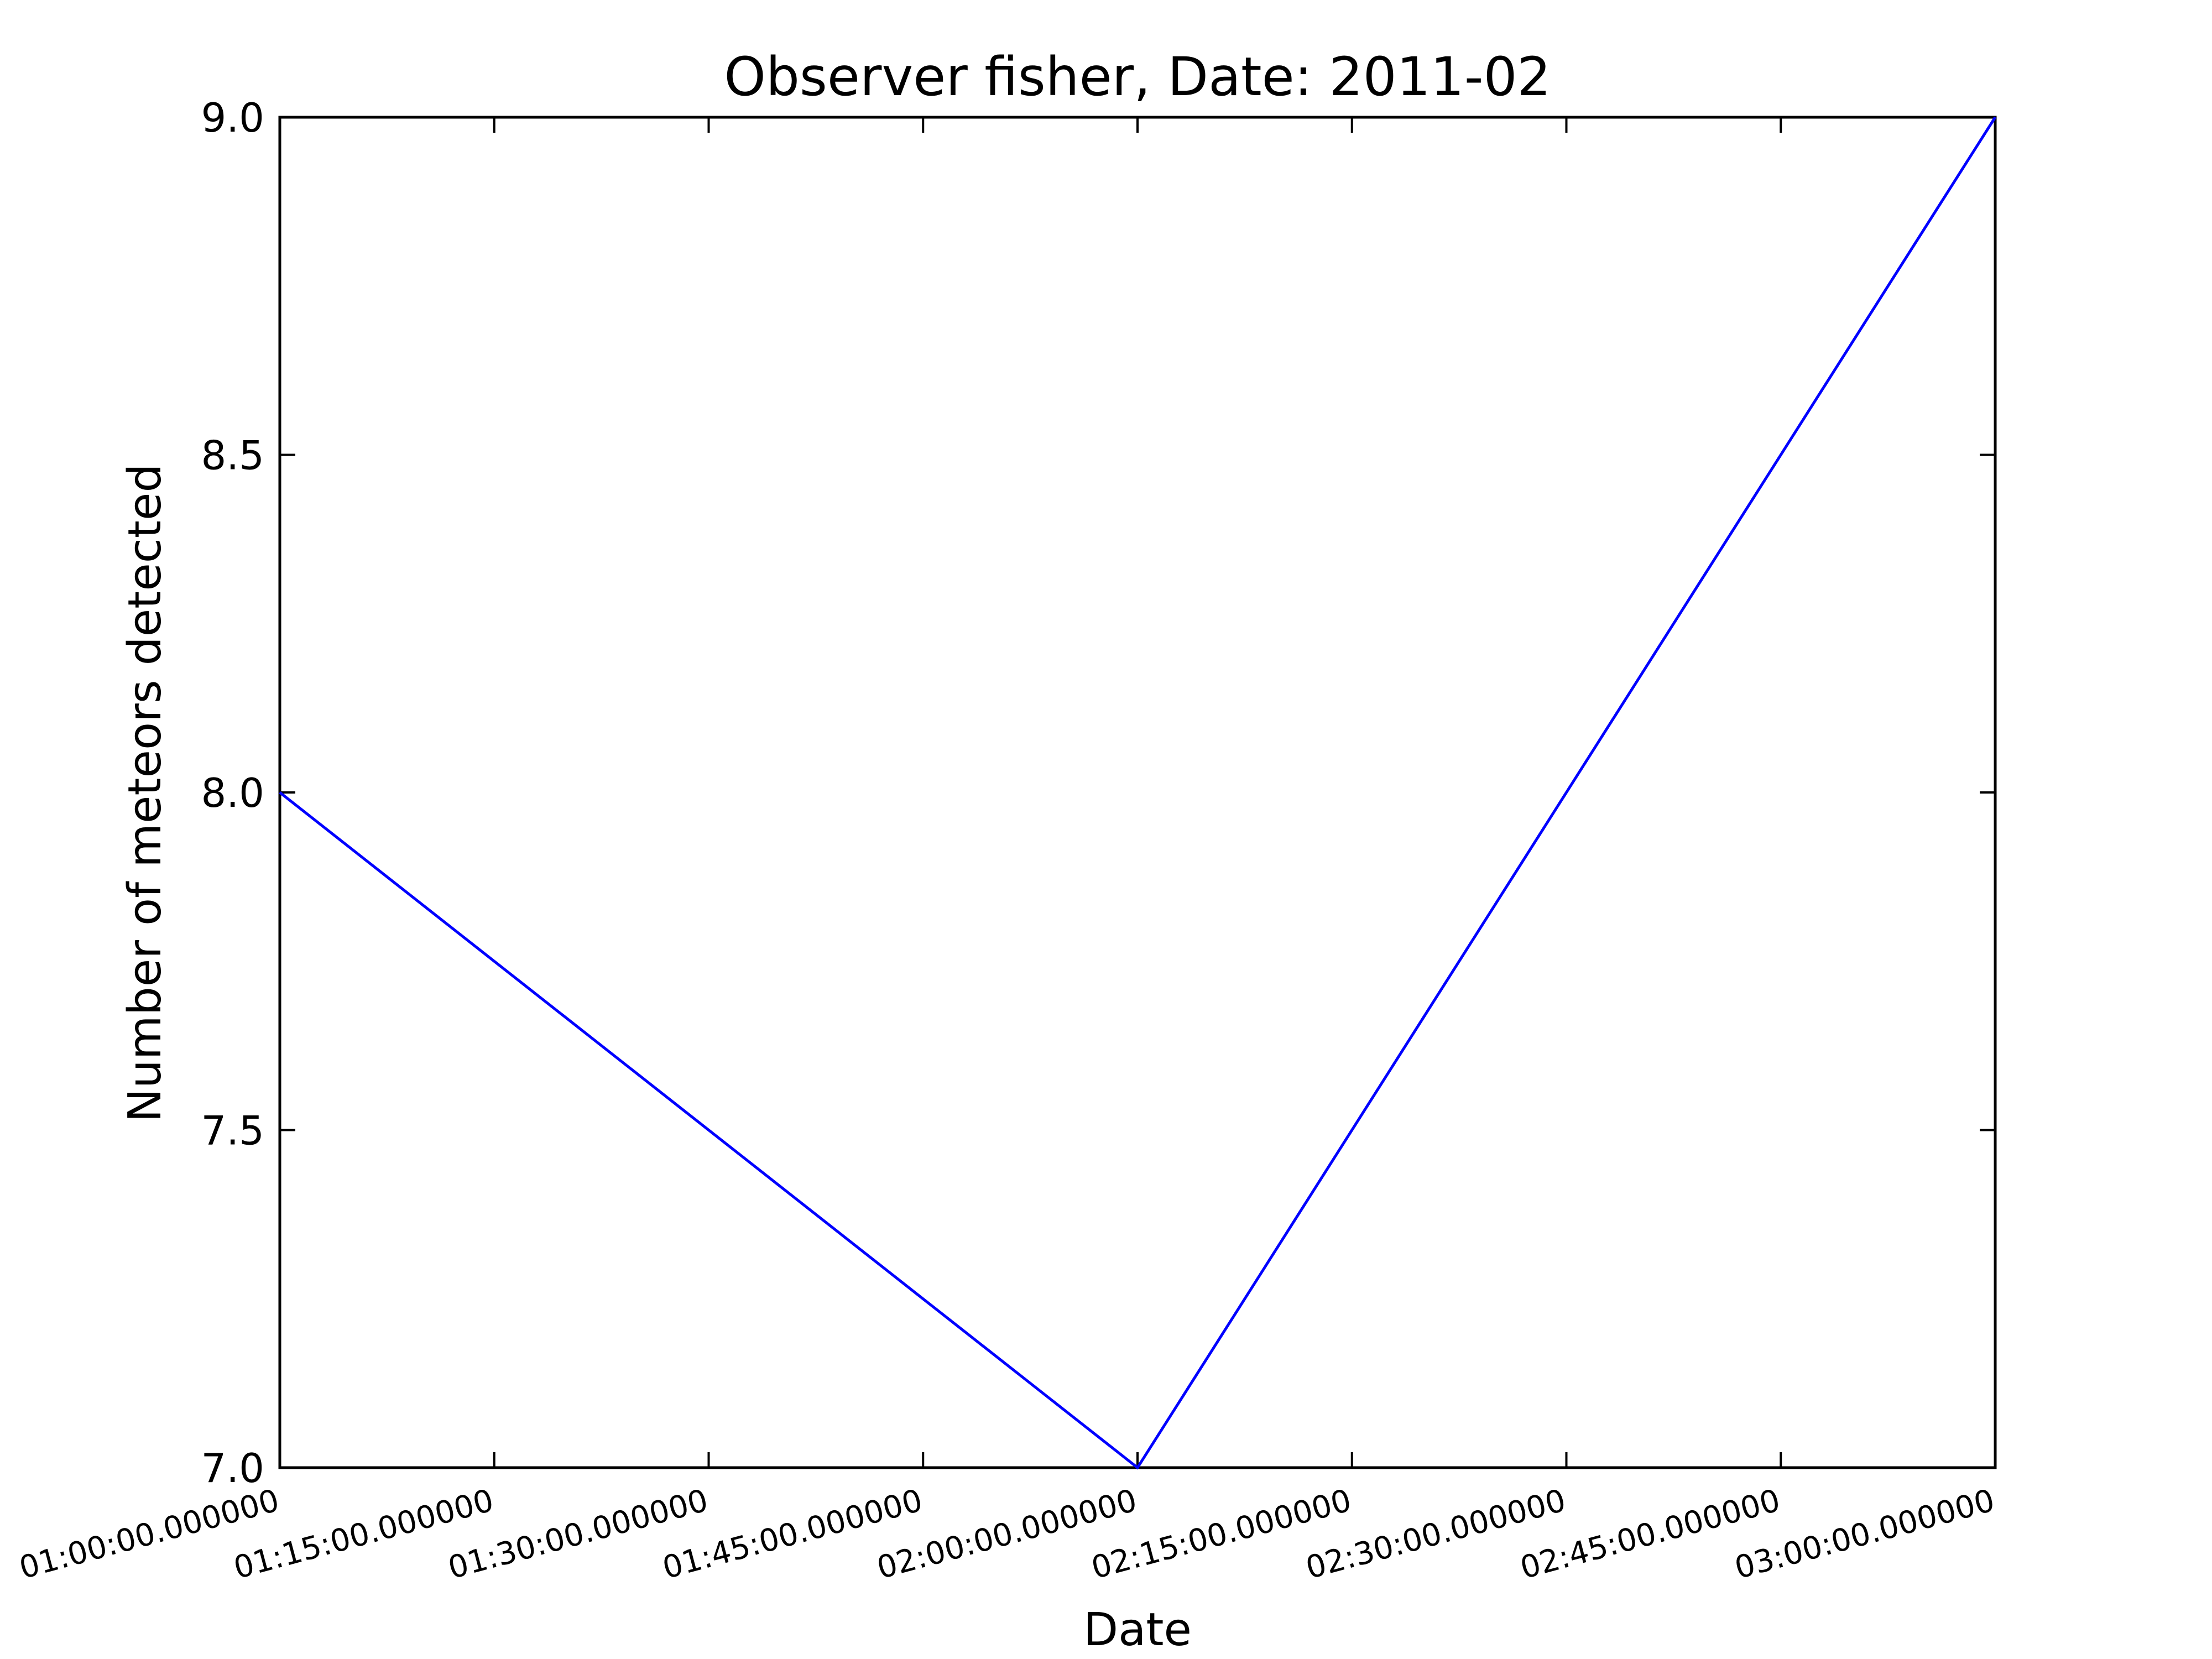 The width and height of the screenshot is (2212, 1659). What do you see at coordinates (233, 118) in the screenshot?
I see `y-tick-label: 9.0` at bounding box center [233, 118].